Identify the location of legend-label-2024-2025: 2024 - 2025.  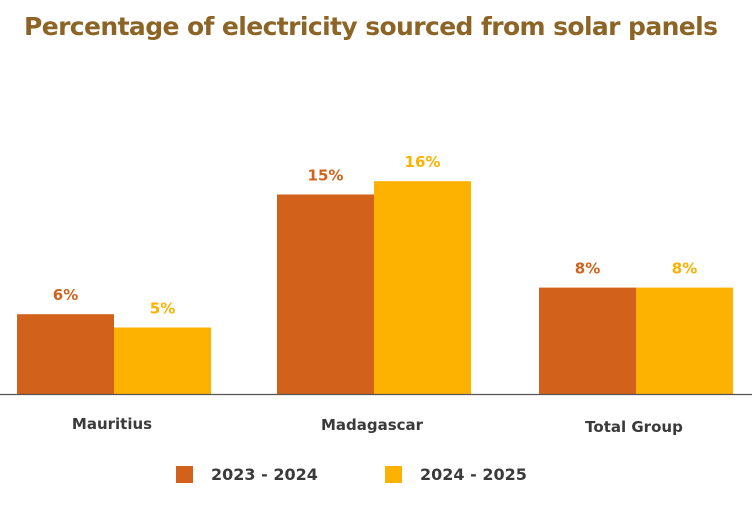
(473, 474).